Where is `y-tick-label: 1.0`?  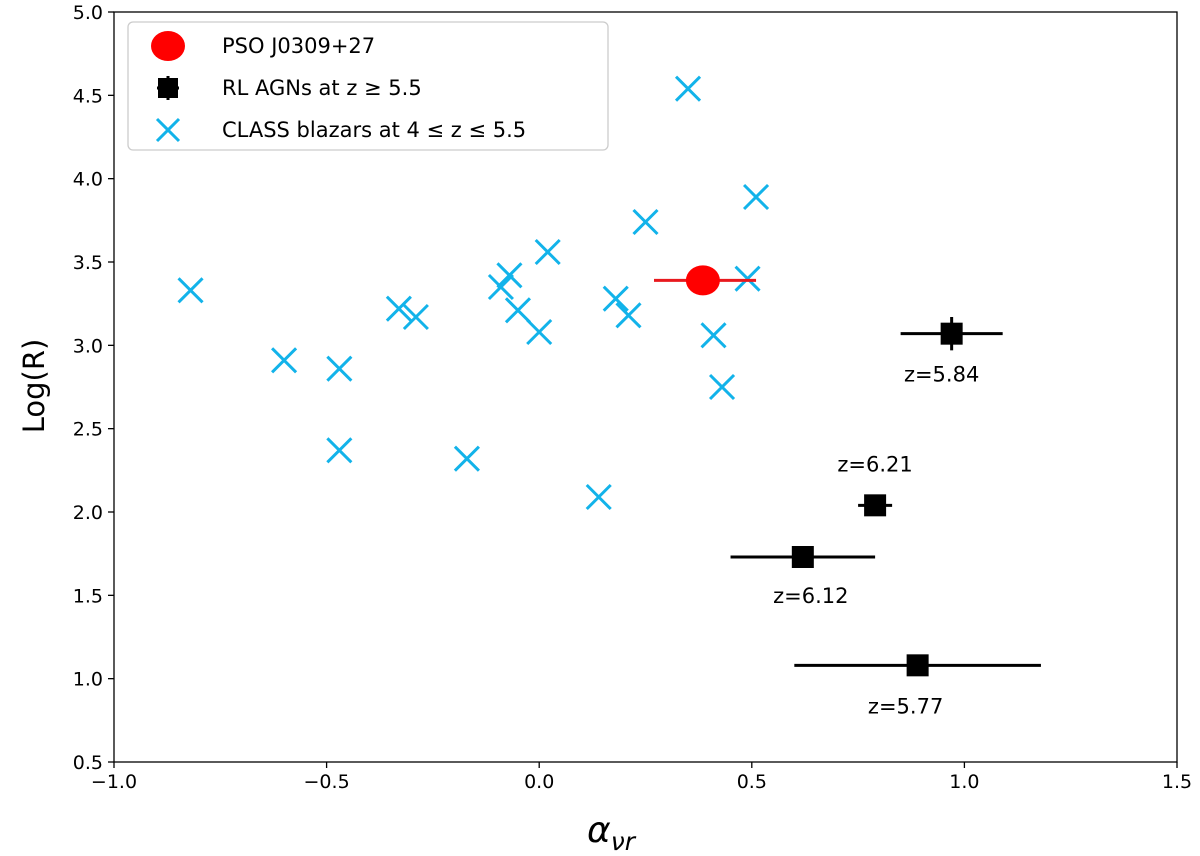
y-tick-label: 1.0 is located at coordinates (88, 680).